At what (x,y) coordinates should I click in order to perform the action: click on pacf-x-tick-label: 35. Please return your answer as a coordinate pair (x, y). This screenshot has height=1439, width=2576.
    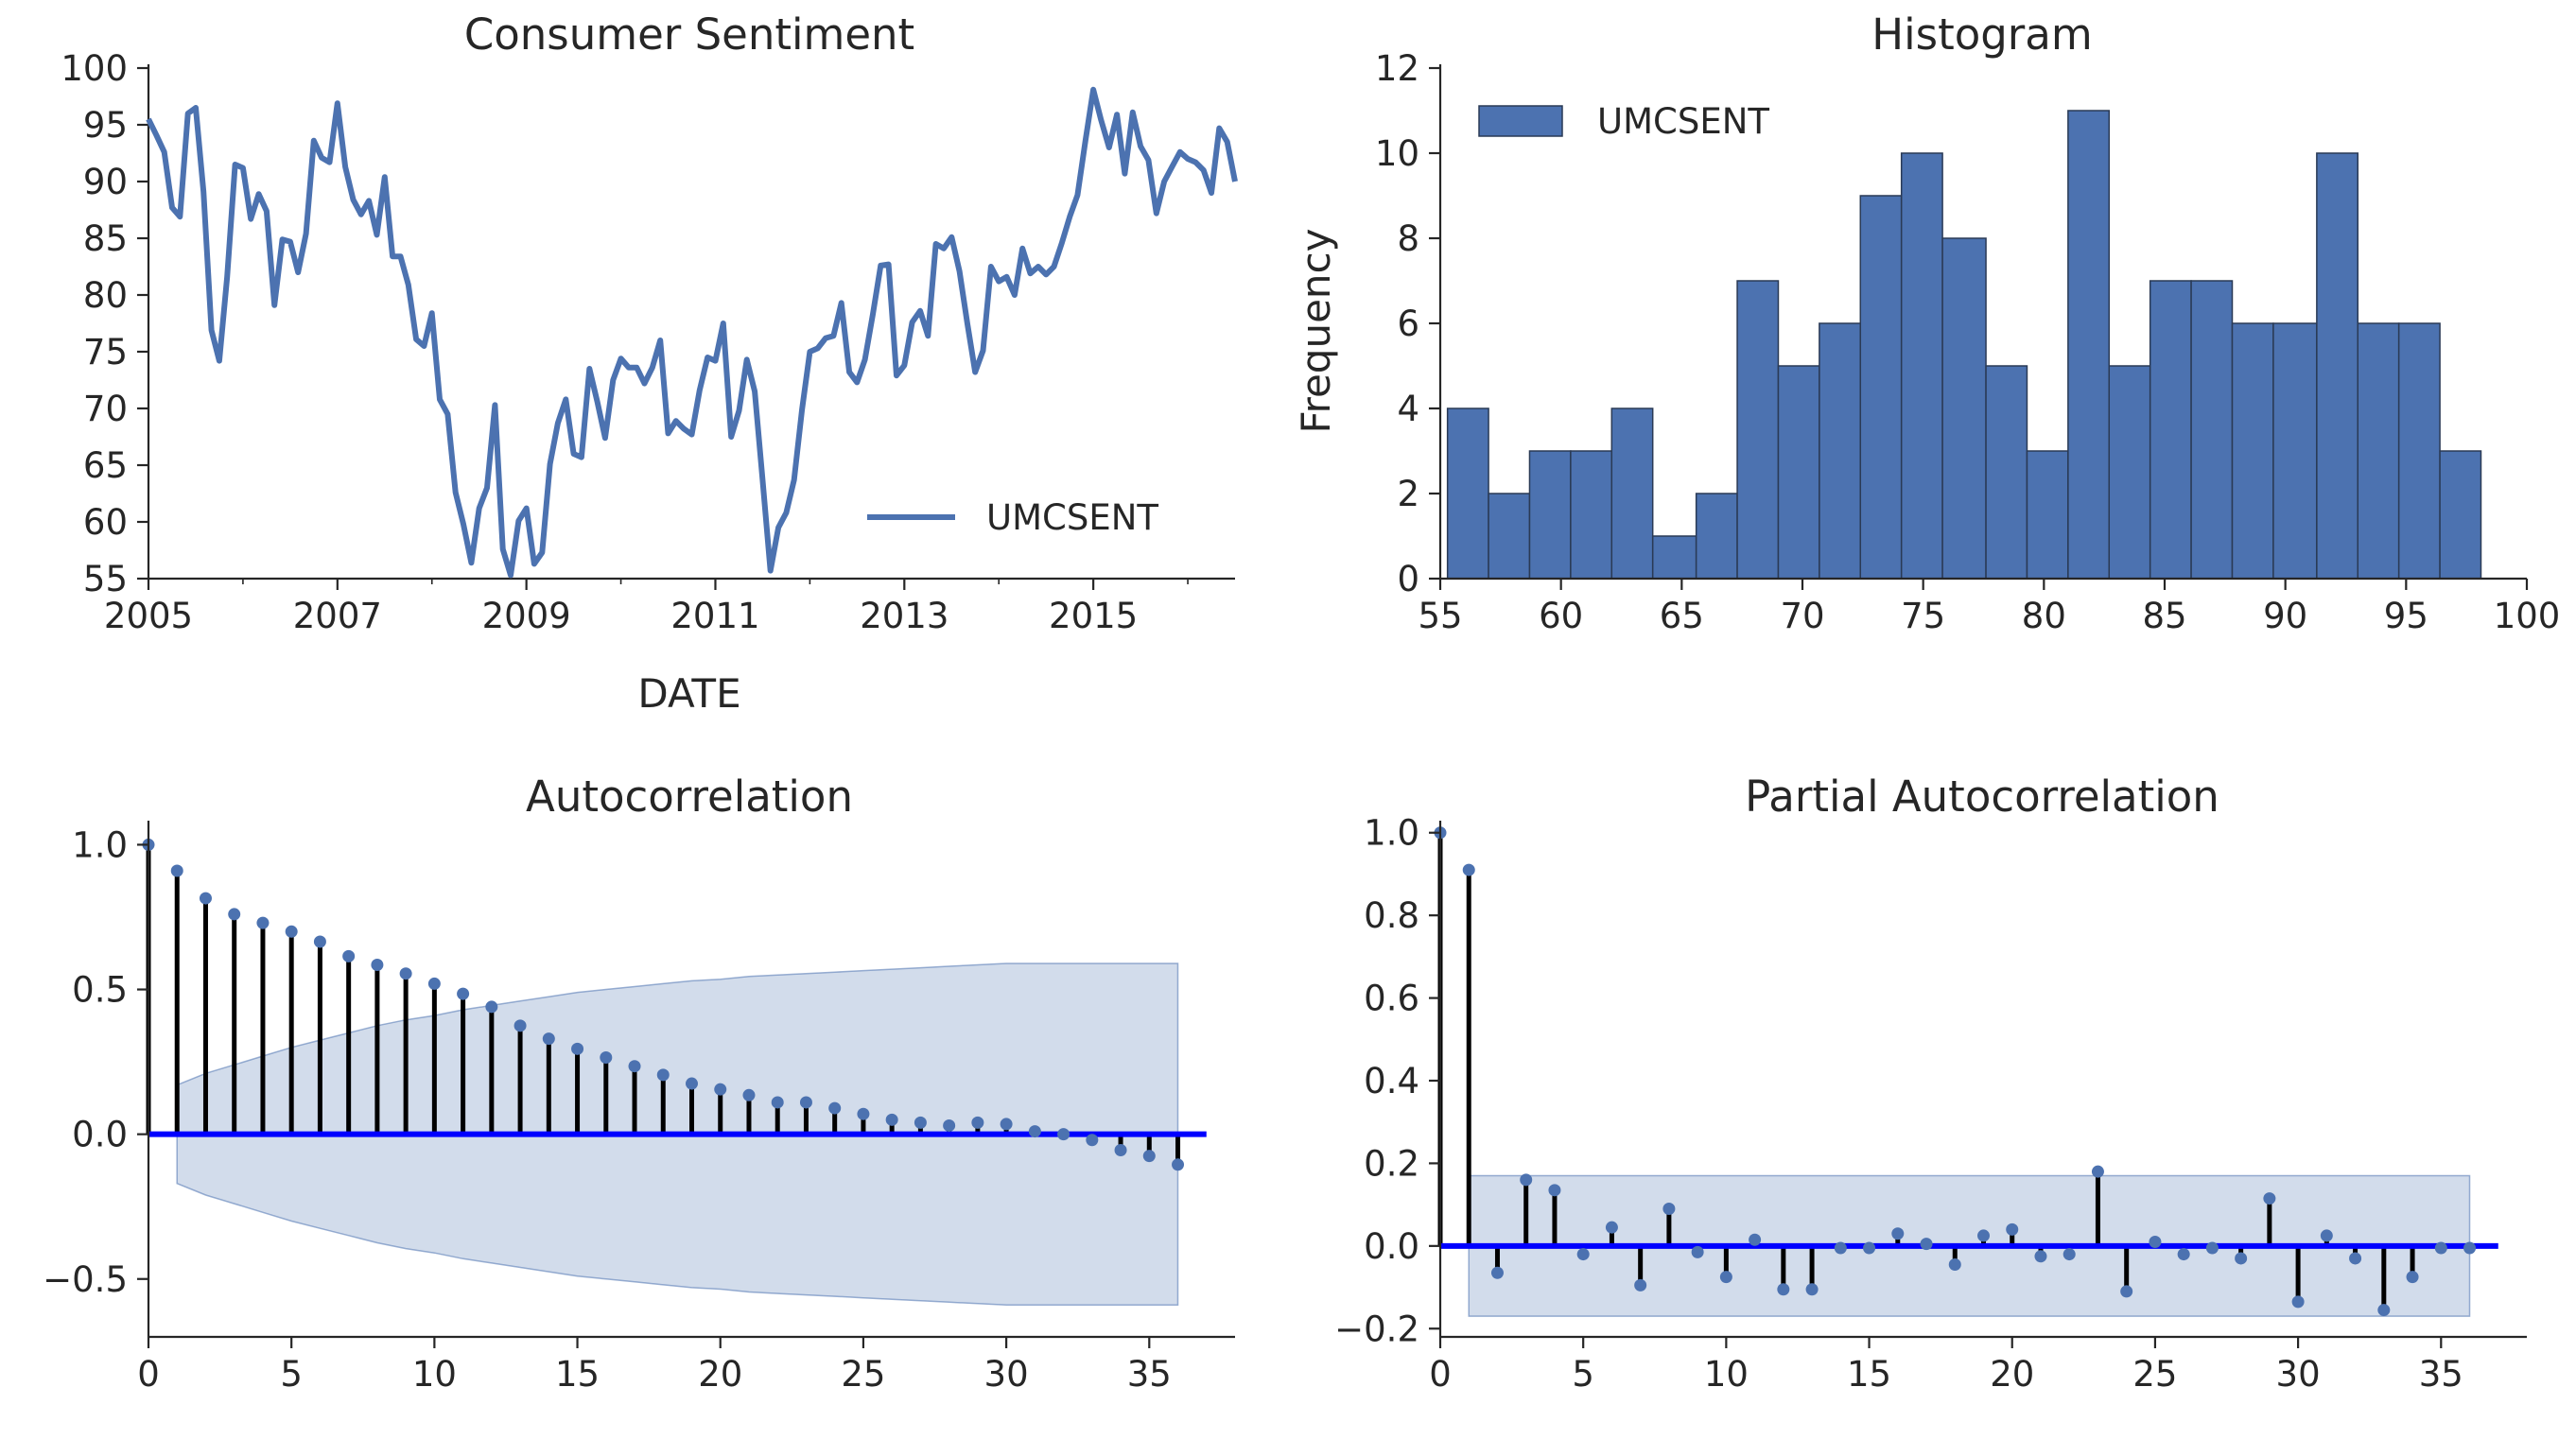
    Looking at the image, I should click on (2441, 1374).